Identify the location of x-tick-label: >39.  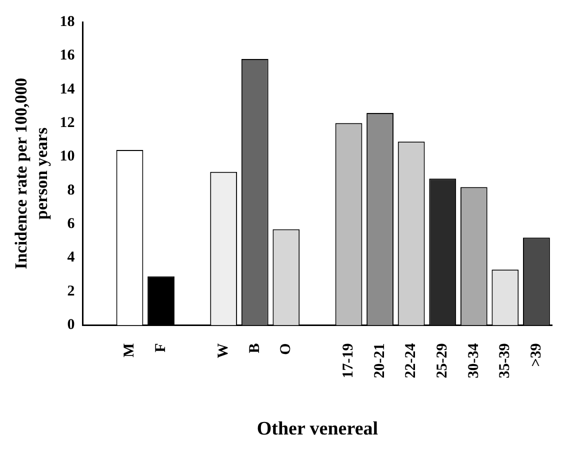
(536, 355).